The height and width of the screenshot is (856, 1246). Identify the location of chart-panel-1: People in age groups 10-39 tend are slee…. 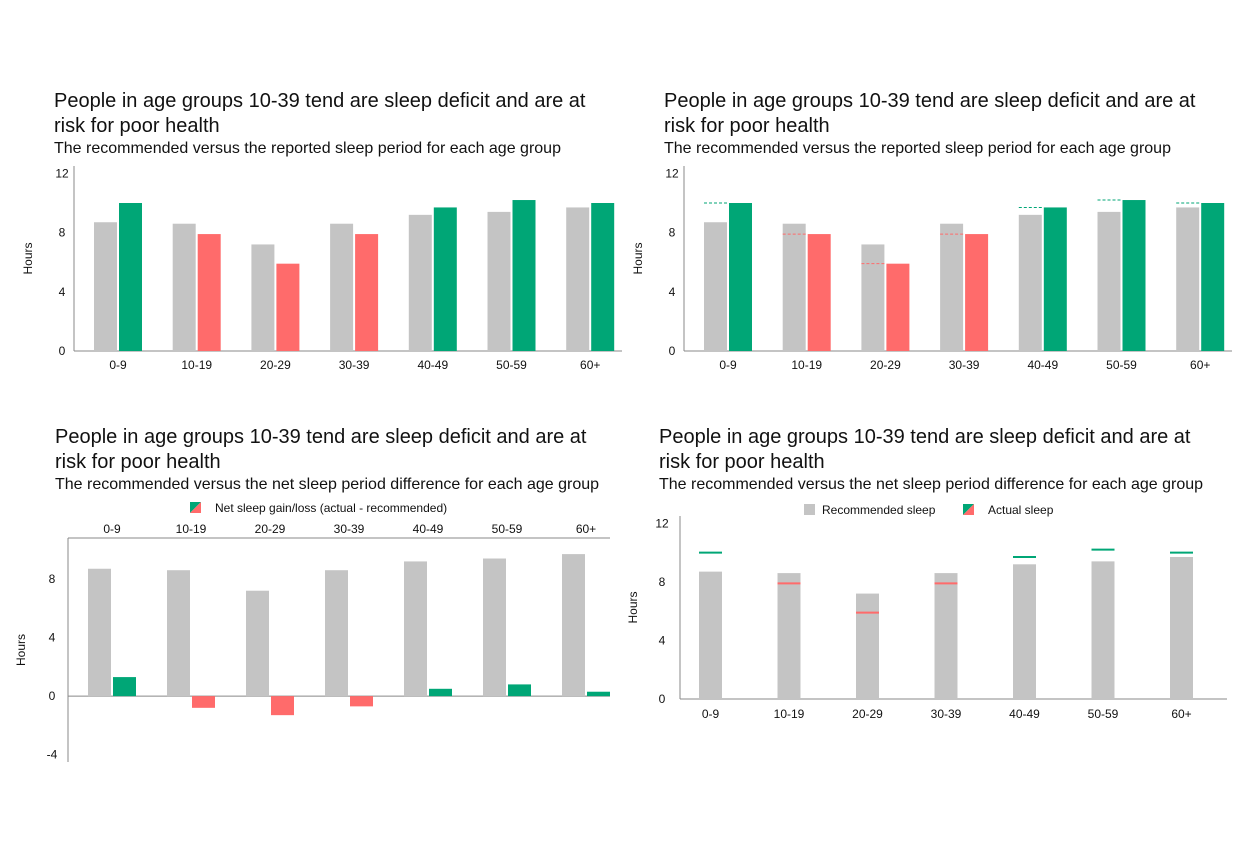
(334, 124).